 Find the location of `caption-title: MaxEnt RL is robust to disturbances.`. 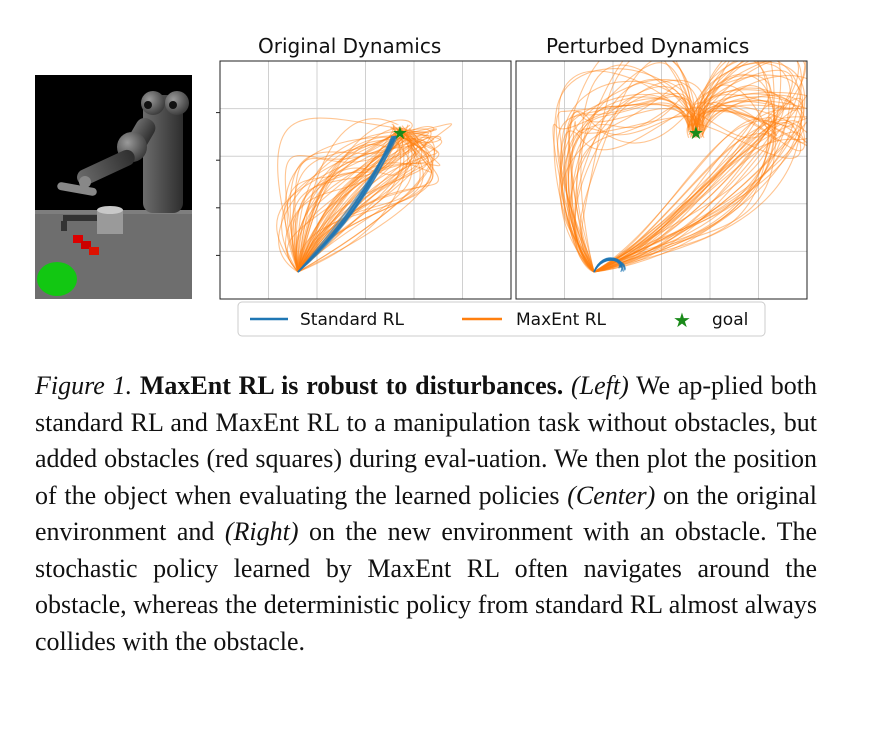

caption-title: MaxEnt RL is robust to disturbances. is located at coordinates (351, 385).